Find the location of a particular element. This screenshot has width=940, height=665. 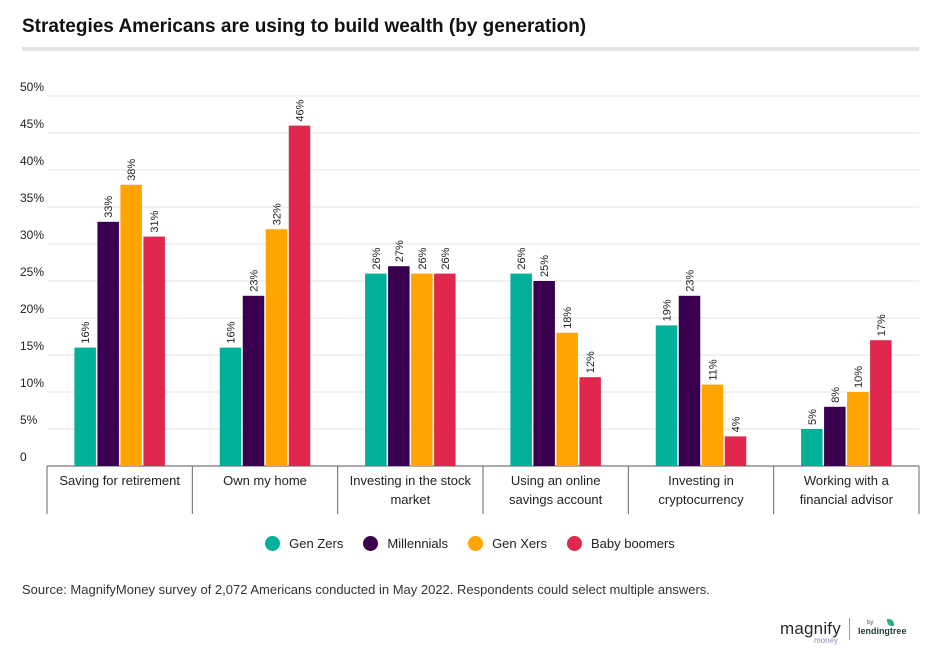

y-tick-label: 10% is located at coordinates (32, 383).